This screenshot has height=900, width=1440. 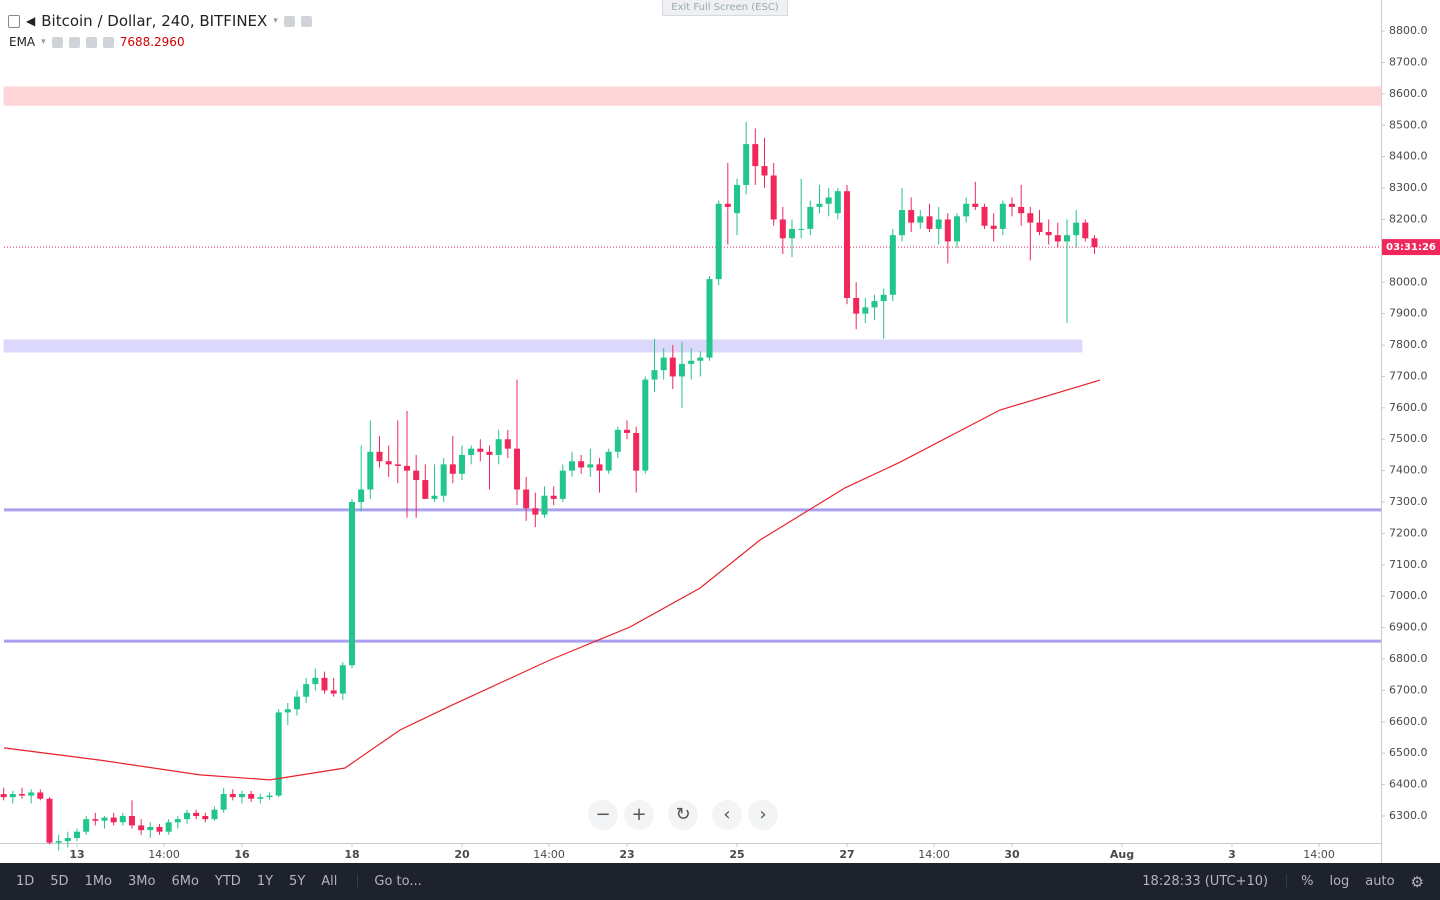 What do you see at coordinates (1339, 881) in the screenshot?
I see `option-button: log` at bounding box center [1339, 881].